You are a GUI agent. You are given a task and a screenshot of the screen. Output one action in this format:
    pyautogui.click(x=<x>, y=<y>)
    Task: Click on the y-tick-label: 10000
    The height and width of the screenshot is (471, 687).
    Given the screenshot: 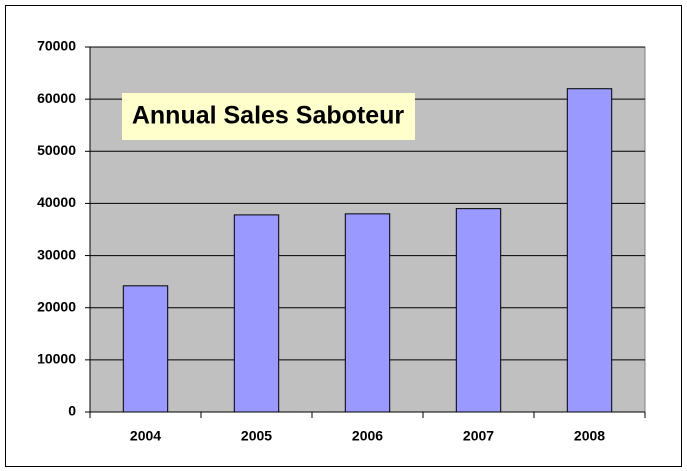 What is the action you would take?
    pyautogui.click(x=56, y=359)
    